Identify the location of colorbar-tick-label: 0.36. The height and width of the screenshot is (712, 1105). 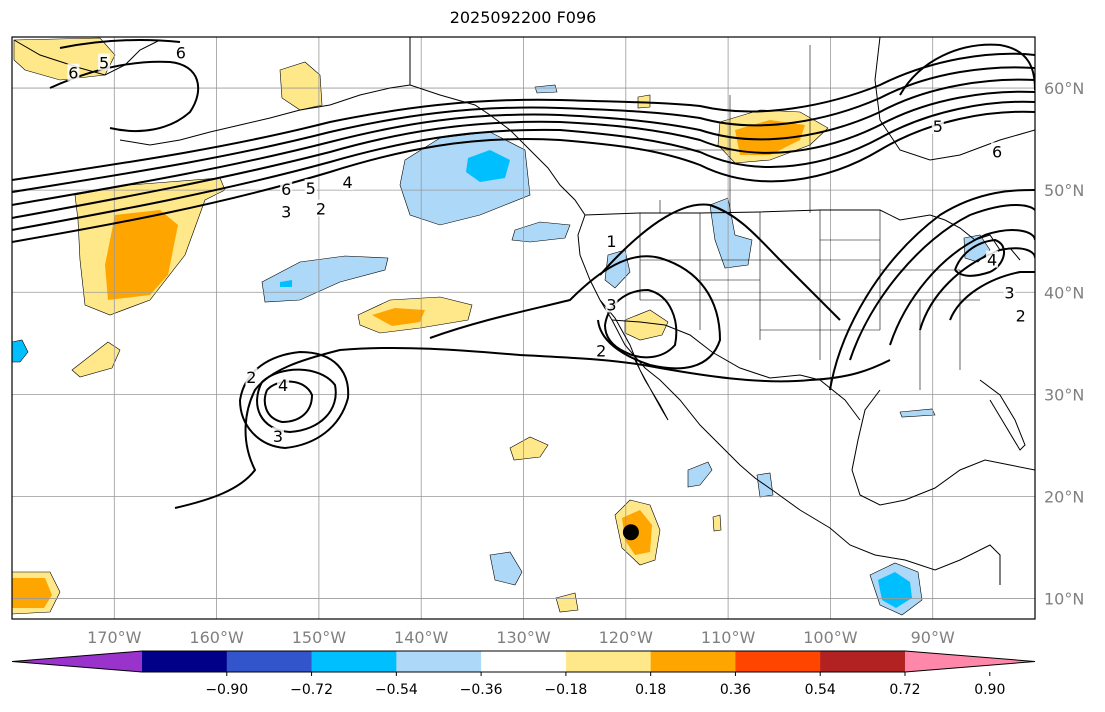
(735, 690).